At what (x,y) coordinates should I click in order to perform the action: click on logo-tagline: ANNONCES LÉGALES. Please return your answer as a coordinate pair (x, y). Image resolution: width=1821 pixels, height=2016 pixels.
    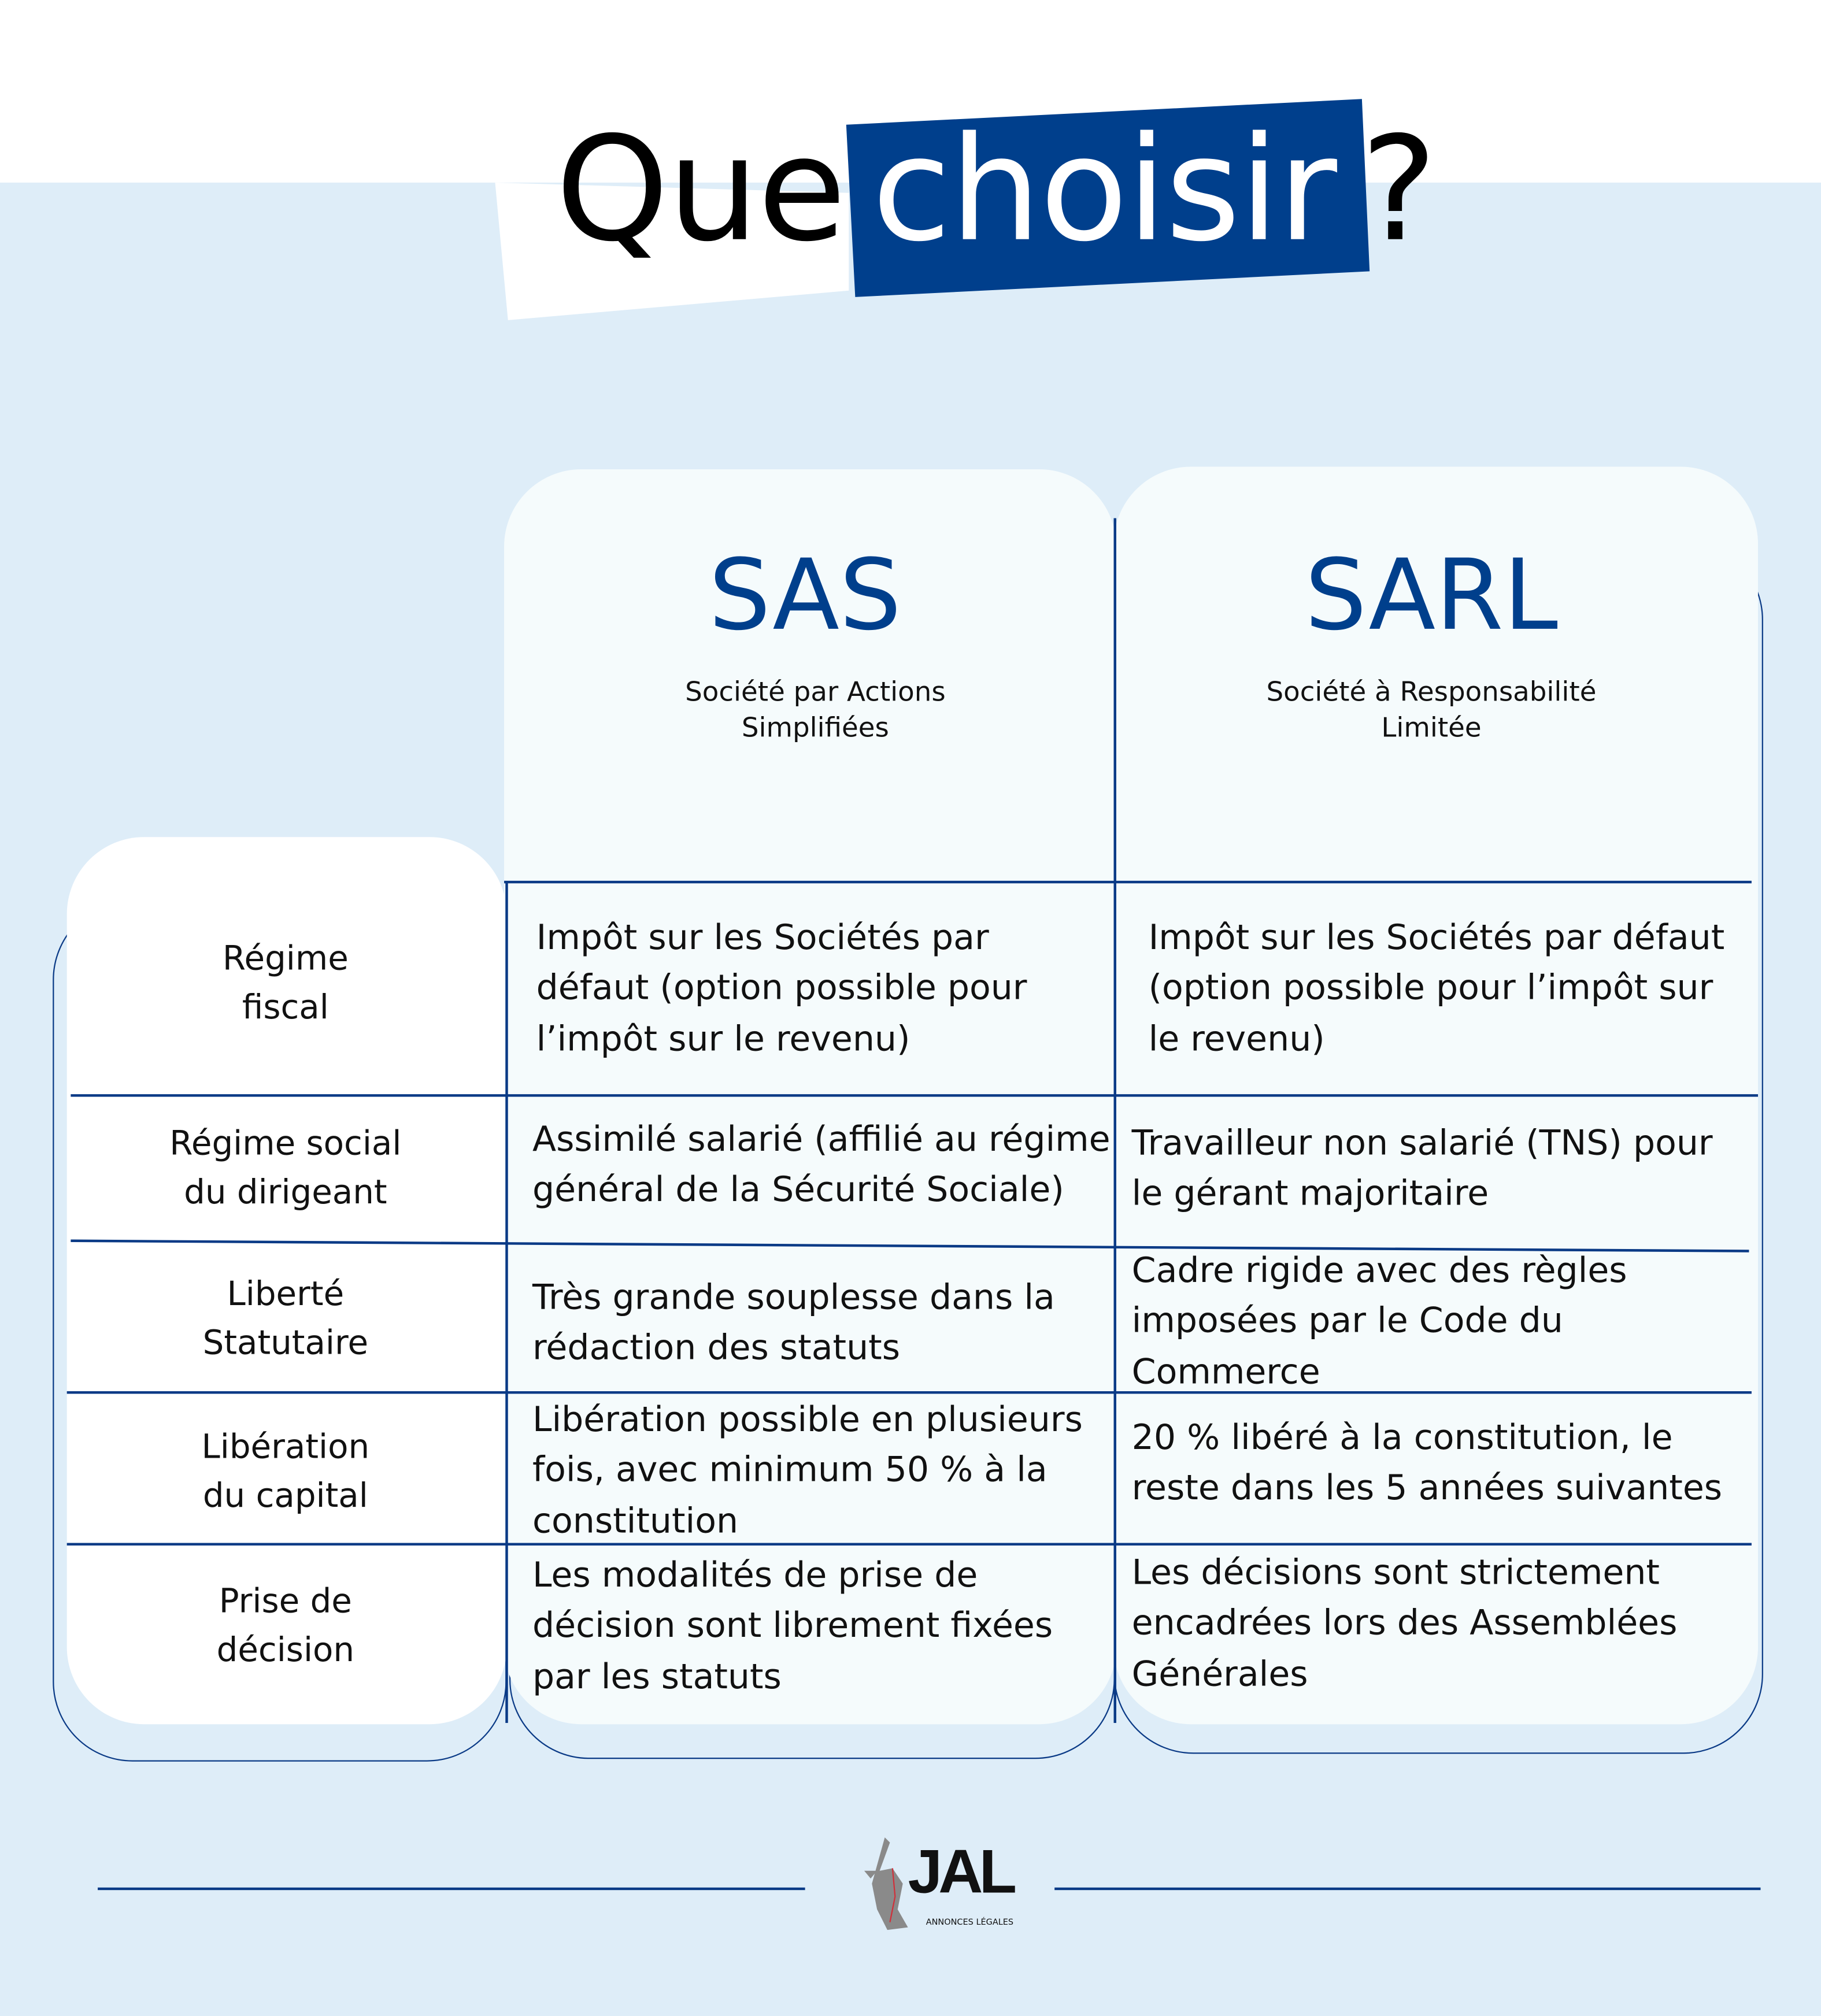
    Looking at the image, I should click on (970, 1922).